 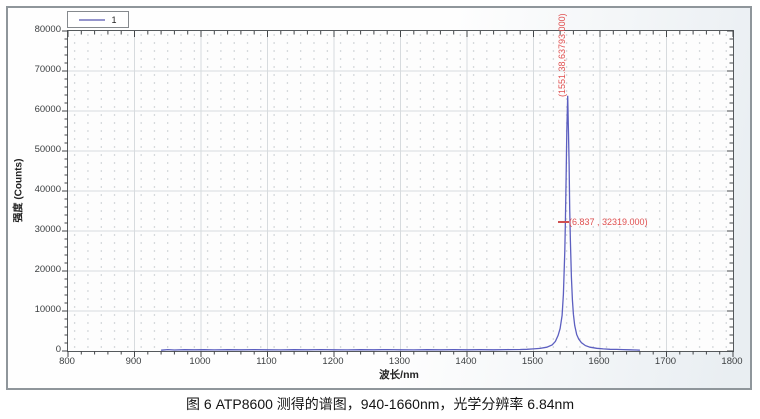 What do you see at coordinates (47, 269) in the screenshot?
I see `y-tick-label: 20000` at bounding box center [47, 269].